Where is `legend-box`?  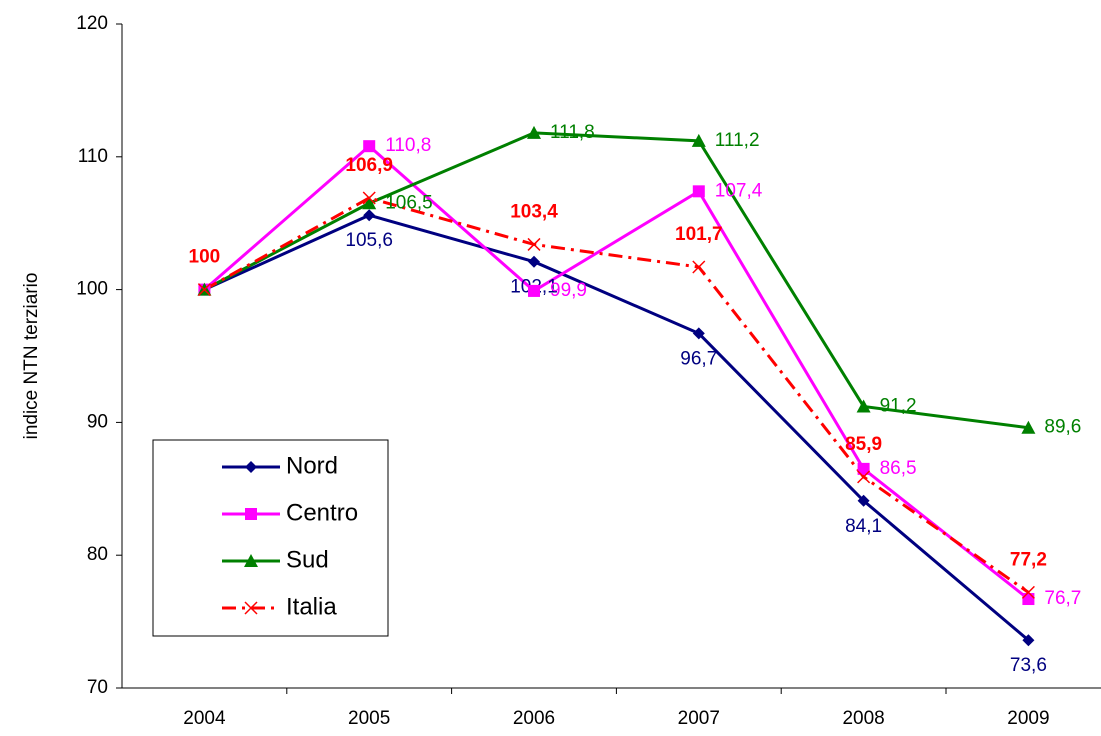 legend-box is located at coordinates (270, 538).